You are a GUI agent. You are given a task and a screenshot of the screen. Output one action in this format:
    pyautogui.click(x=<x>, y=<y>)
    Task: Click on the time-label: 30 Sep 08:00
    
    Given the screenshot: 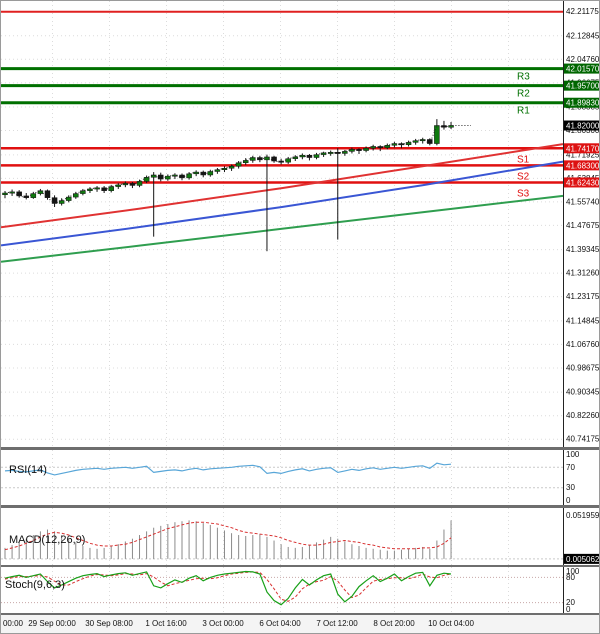 What is the action you would take?
    pyautogui.click(x=109, y=624)
    